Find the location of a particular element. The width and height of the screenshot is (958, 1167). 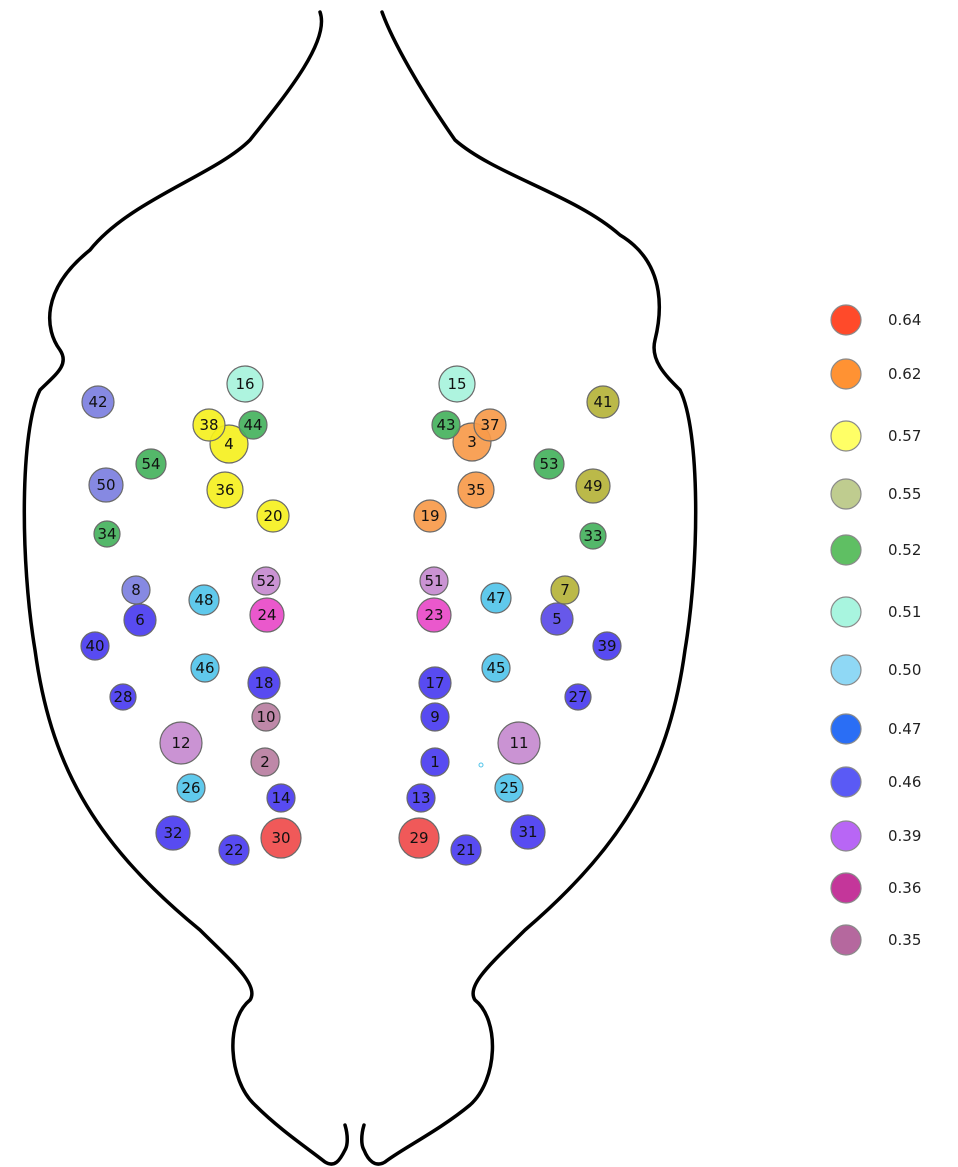

region-node-label: 24 is located at coordinates (266, 615).